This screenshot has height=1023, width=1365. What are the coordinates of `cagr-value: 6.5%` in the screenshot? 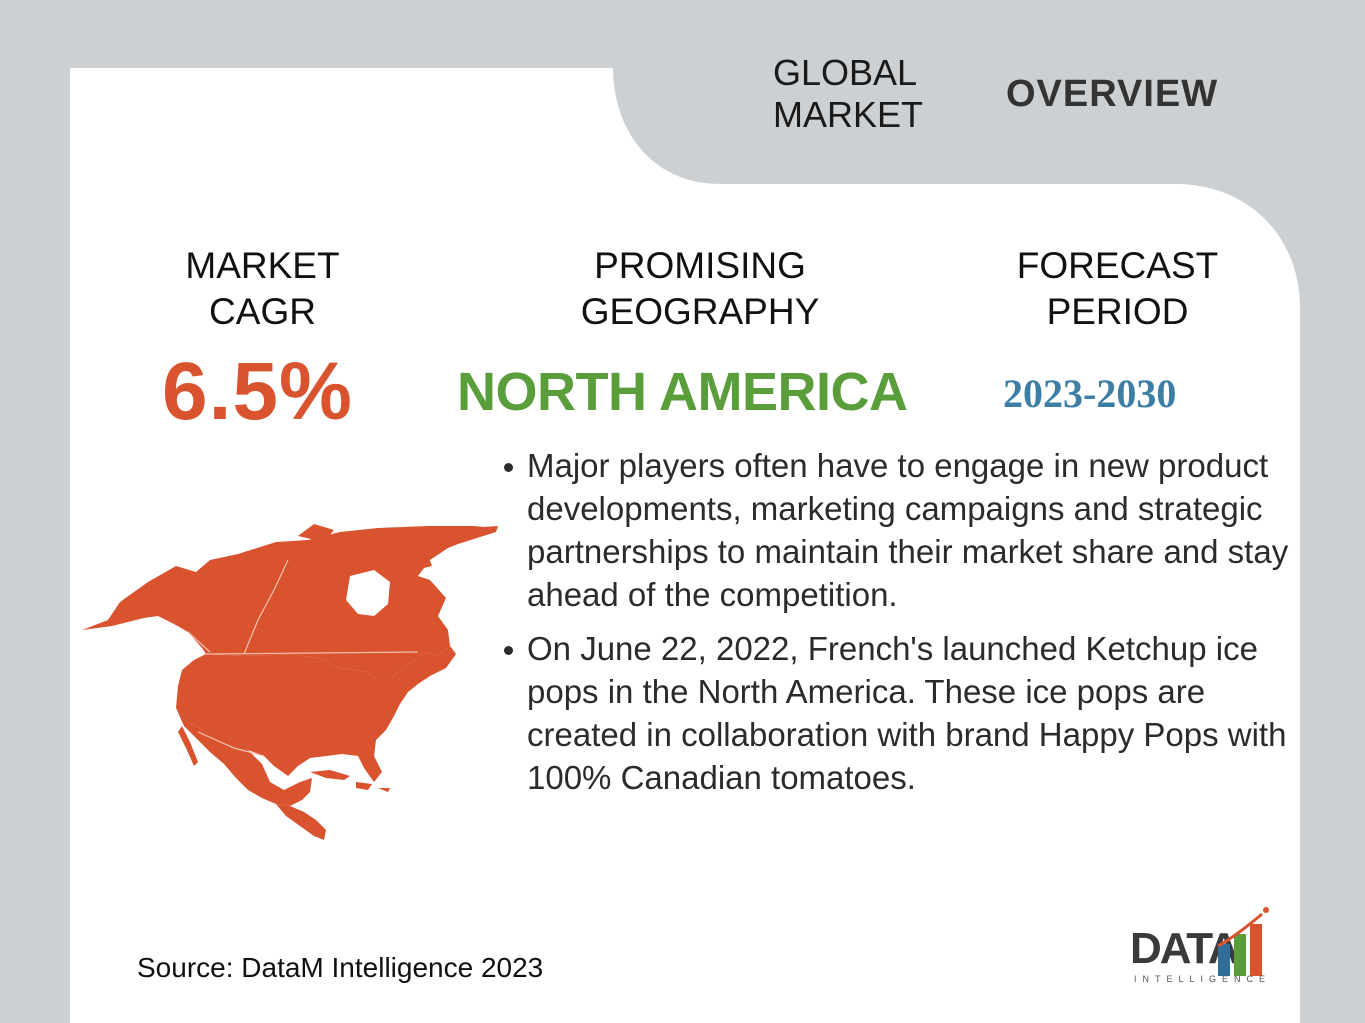 It's located at (257, 391).